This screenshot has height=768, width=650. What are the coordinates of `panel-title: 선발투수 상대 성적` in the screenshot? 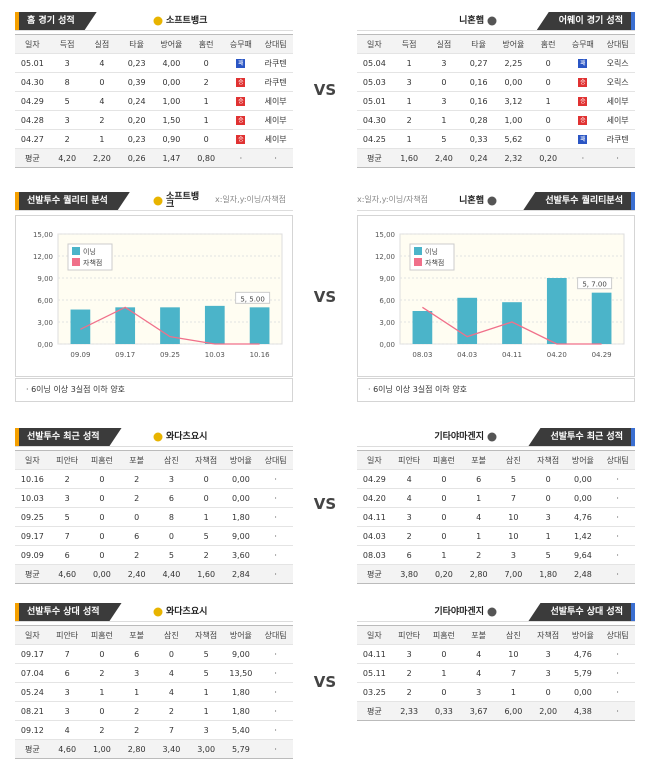 It's located at (581, 612).